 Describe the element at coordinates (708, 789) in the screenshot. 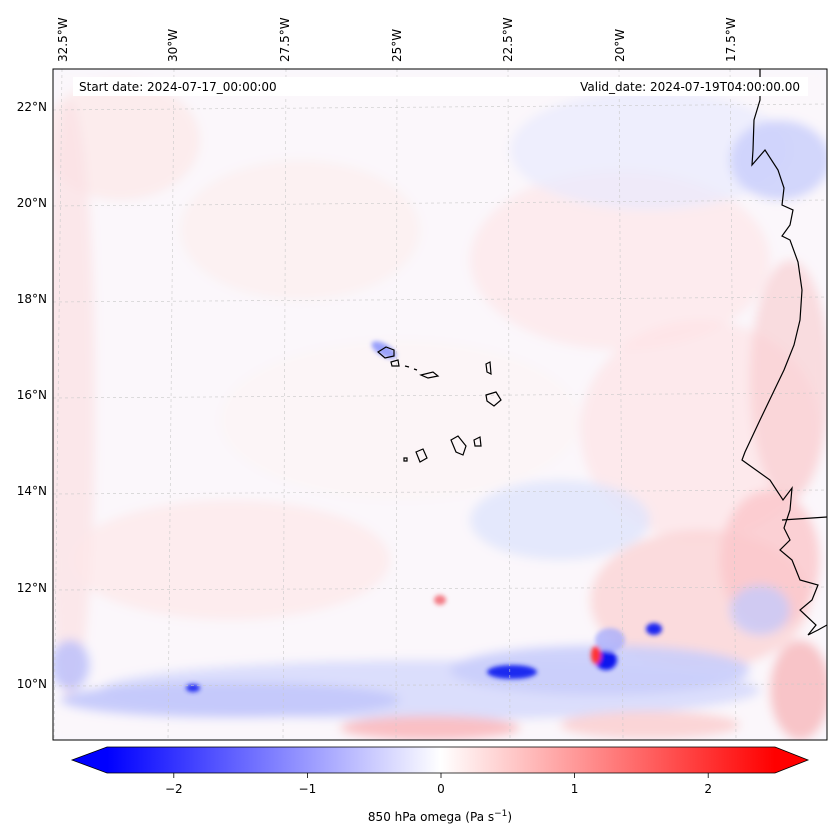

I see `colorbar-tick-label: 2` at that location.